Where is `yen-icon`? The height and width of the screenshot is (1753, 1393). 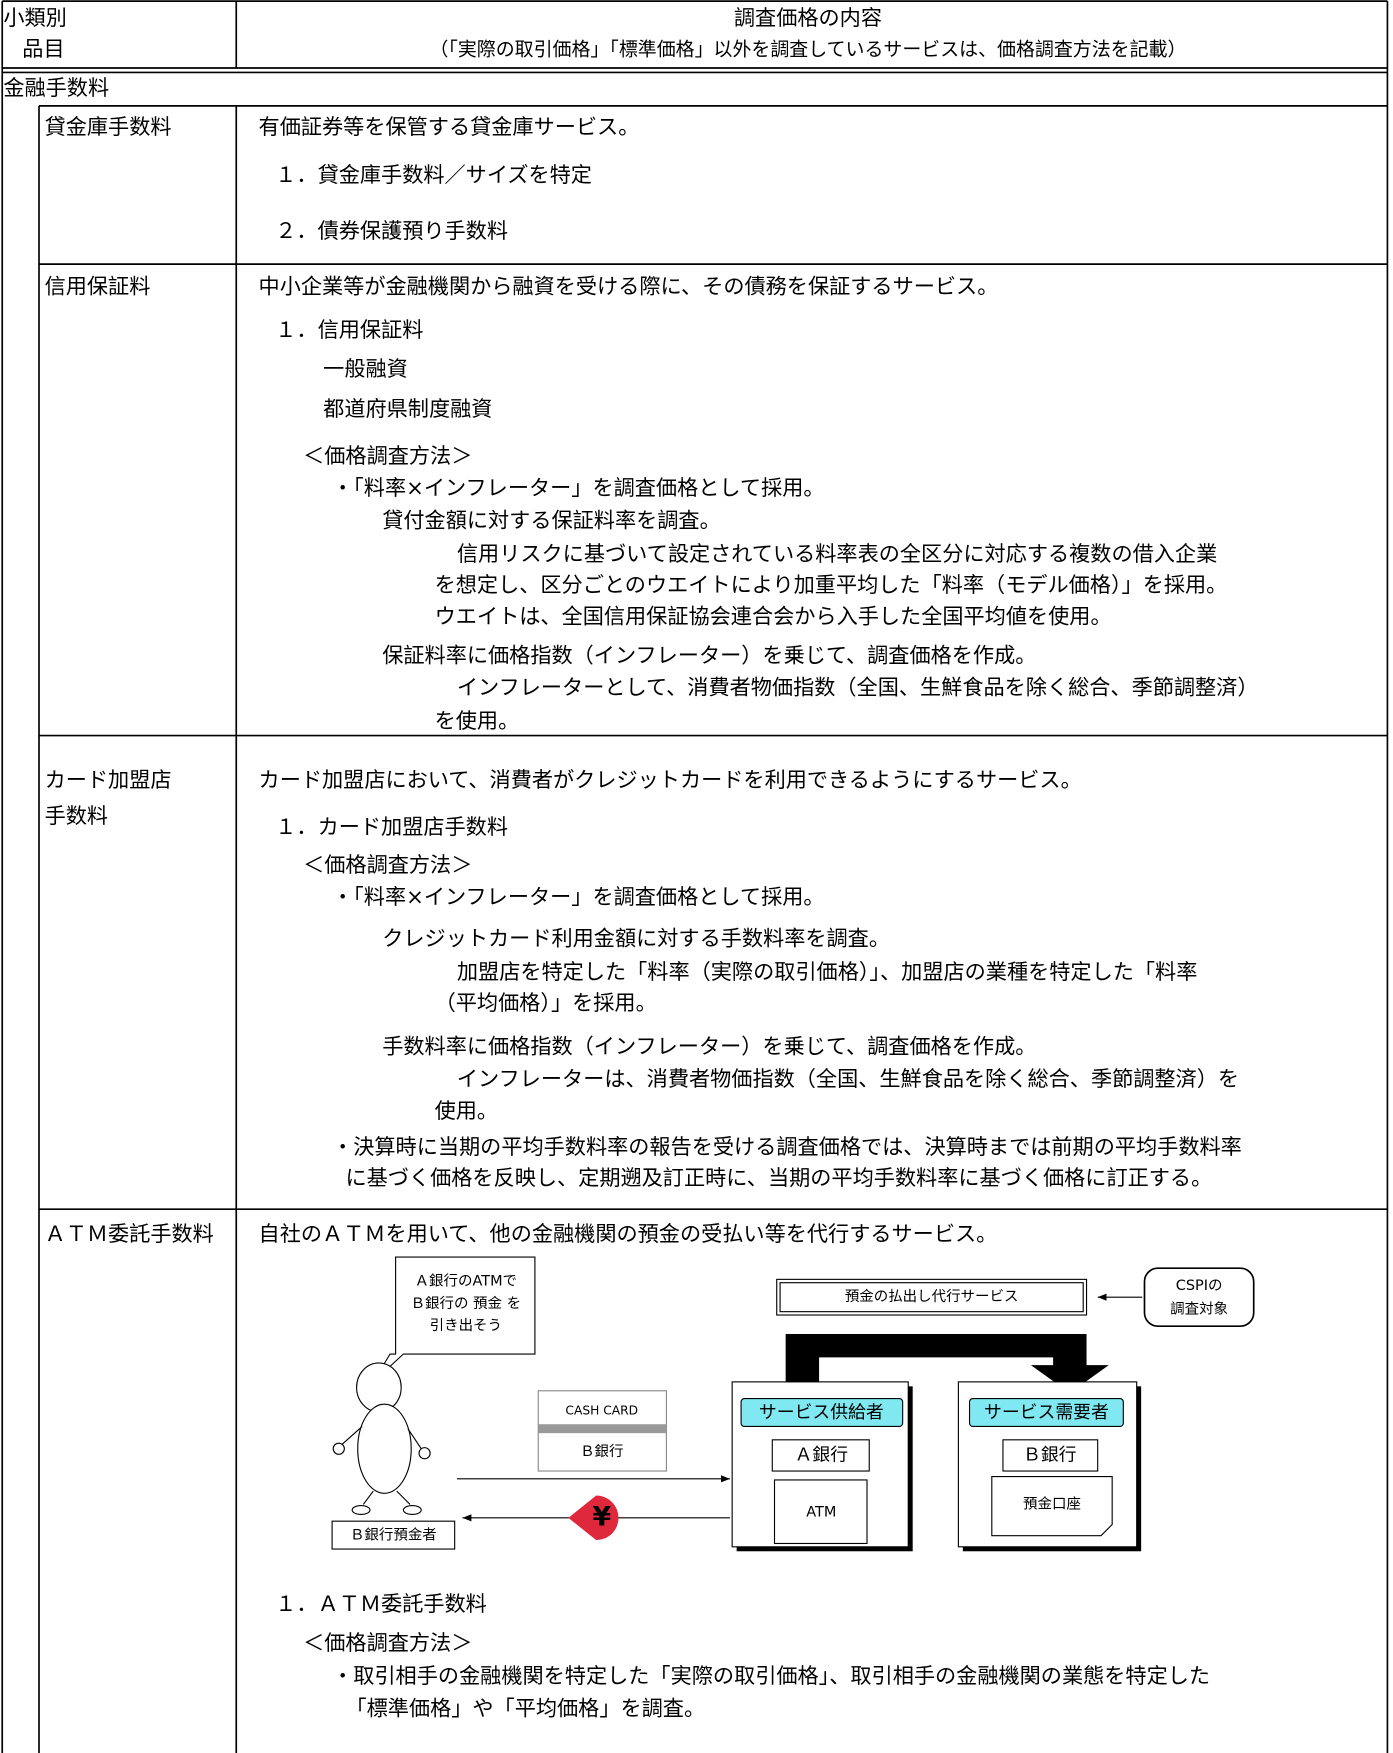 yen-icon is located at coordinates (593, 1518).